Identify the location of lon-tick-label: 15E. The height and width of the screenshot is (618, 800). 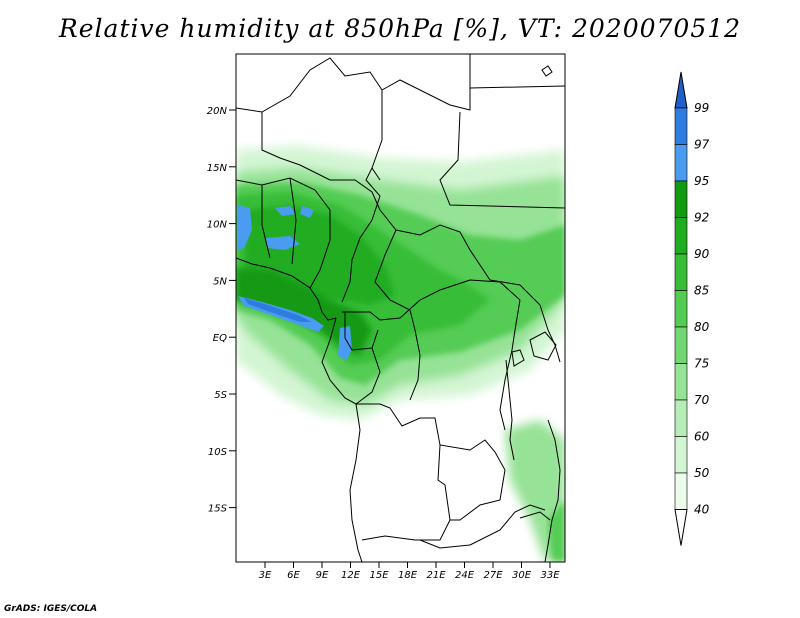
(379, 575).